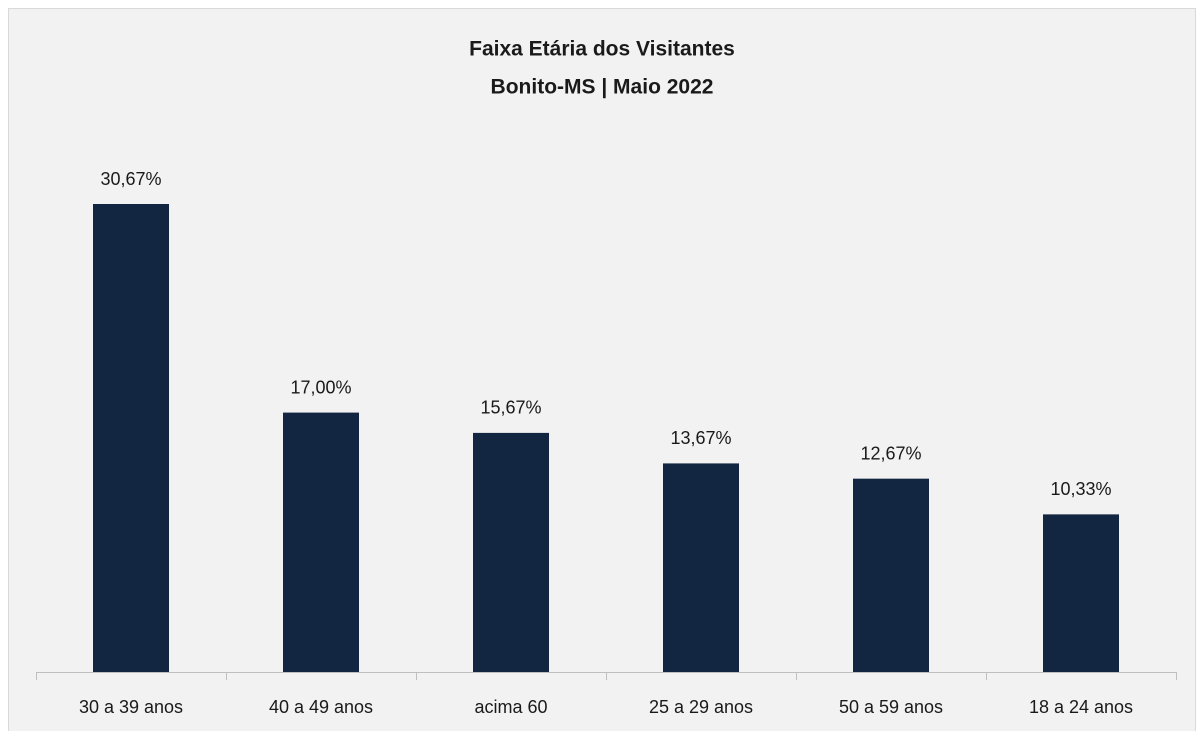 The image size is (1204, 731). What do you see at coordinates (510, 707) in the screenshot?
I see `x-tick-label: acima 60` at bounding box center [510, 707].